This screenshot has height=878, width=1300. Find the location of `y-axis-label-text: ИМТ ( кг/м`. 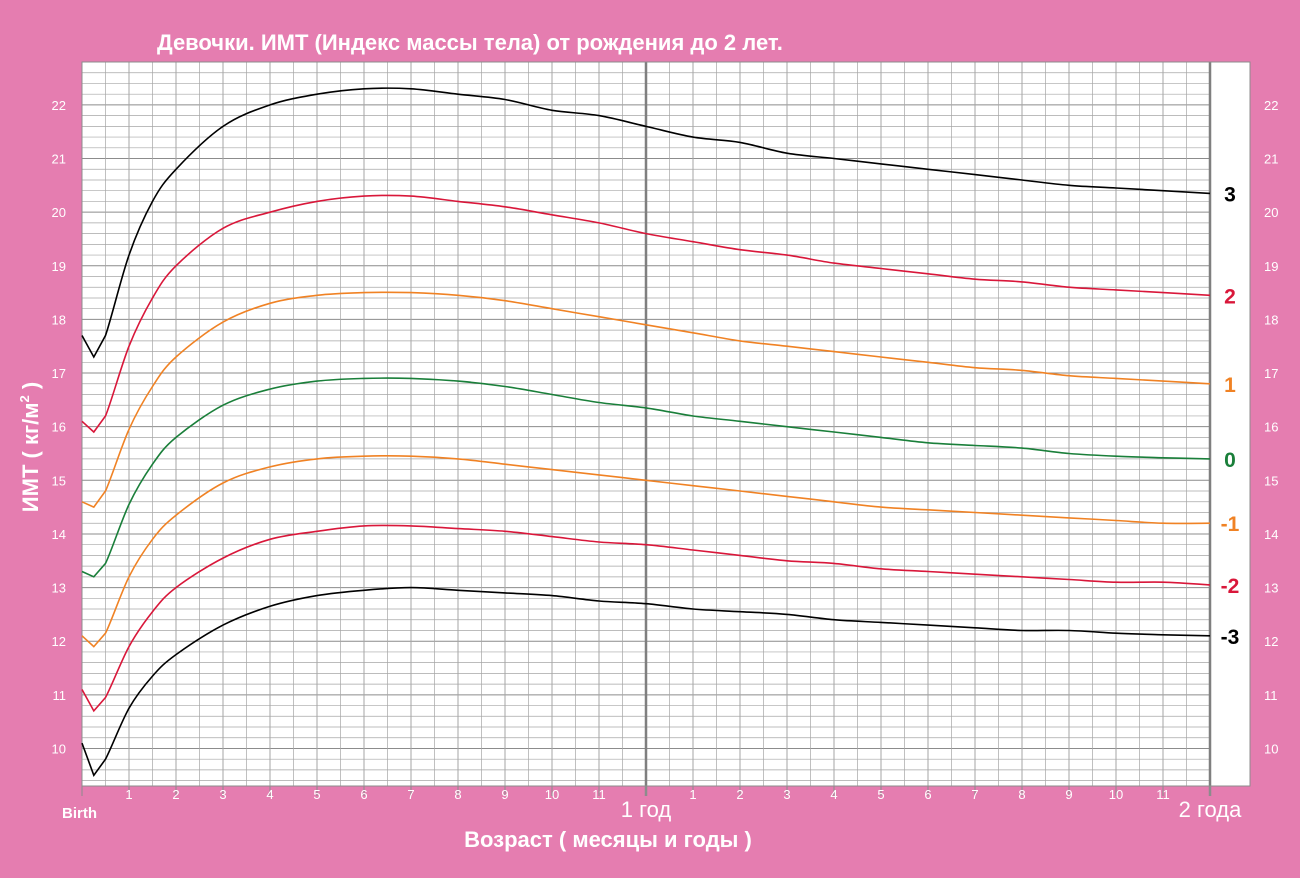

y-axis-label-text: ИМТ ( кг/м is located at coordinates (30, 457).